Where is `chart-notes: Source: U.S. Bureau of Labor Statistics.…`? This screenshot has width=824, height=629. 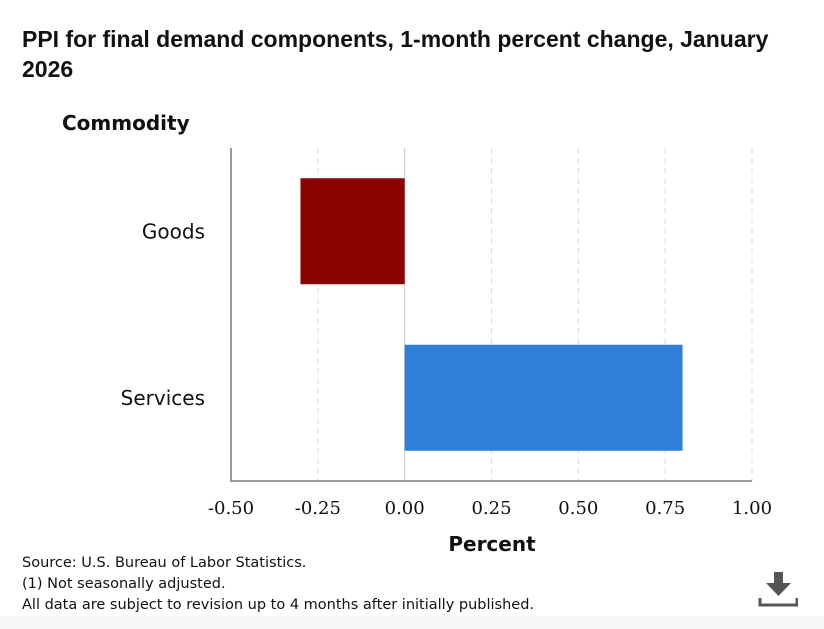
chart-notes: Source: U.S. Bureau of Labor Statistics.… is located at coordinates (278, 584).